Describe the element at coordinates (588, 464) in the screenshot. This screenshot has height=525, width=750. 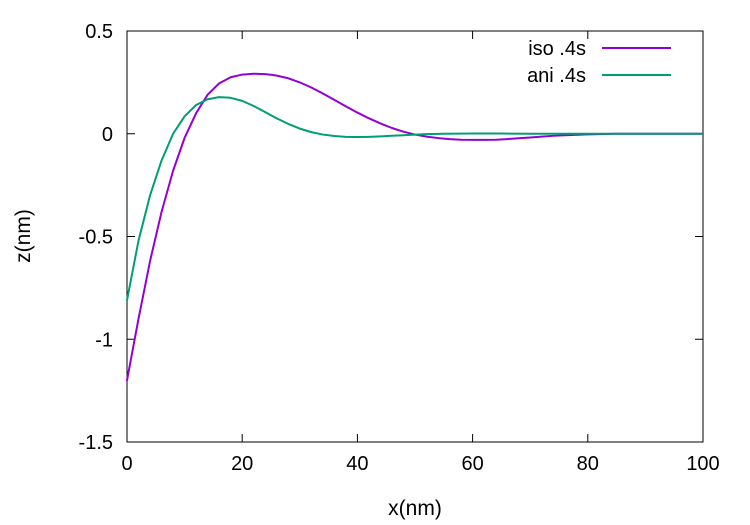
I see `x-tick-label: 80` at that location.